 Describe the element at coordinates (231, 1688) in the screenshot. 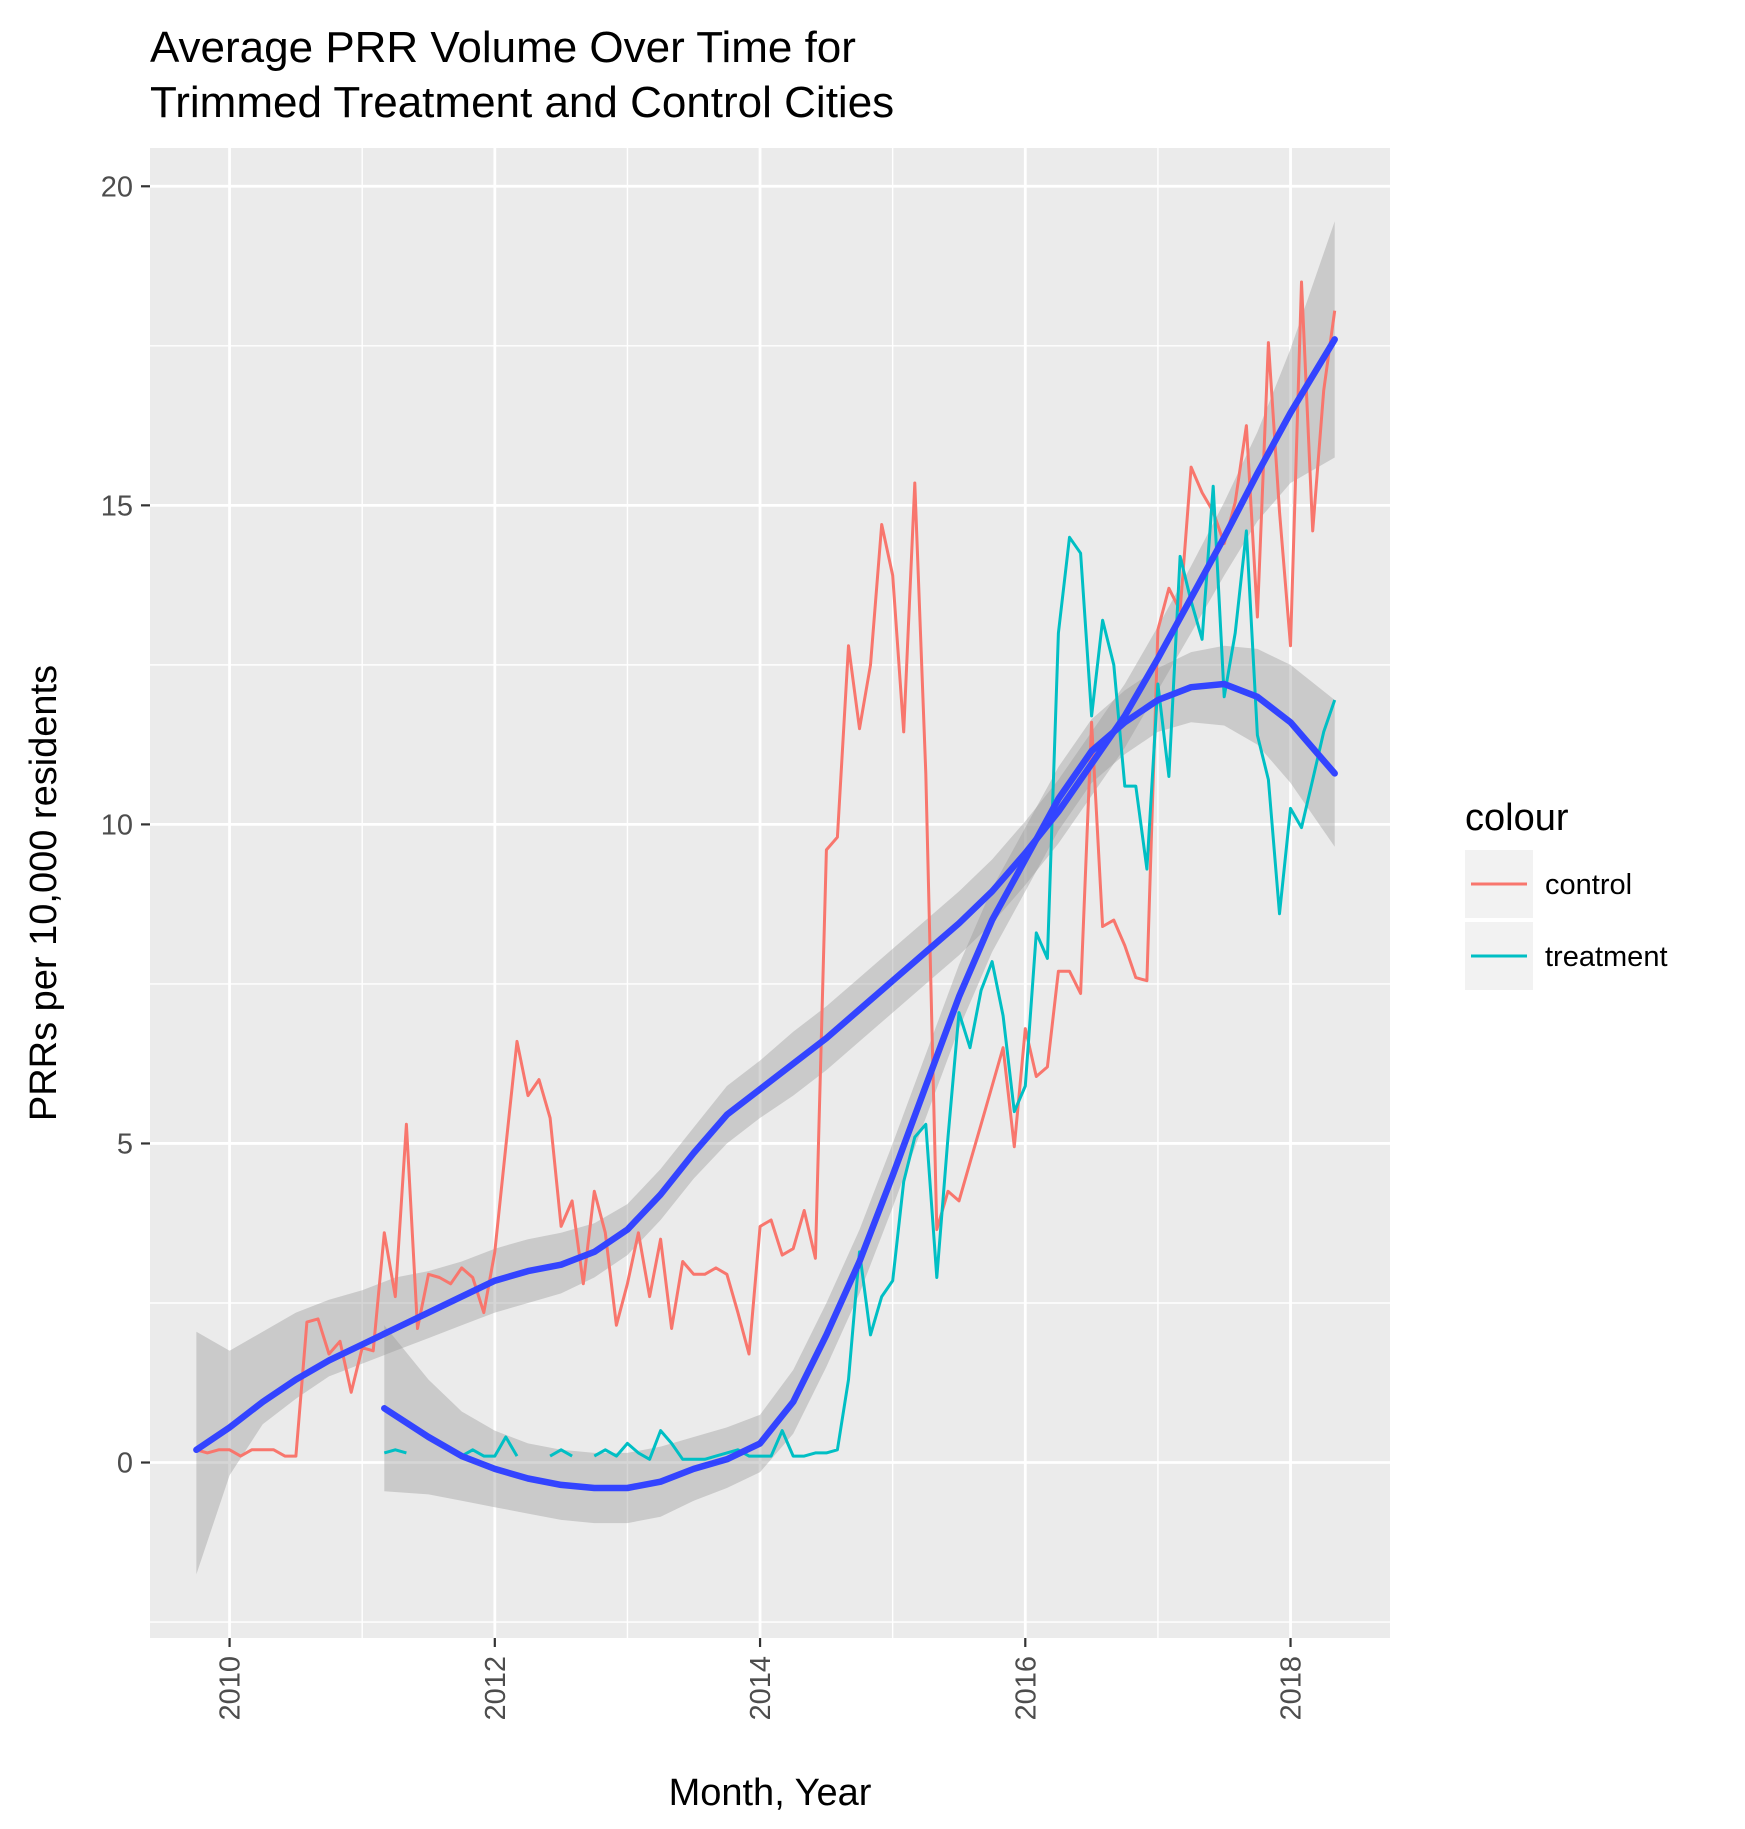

I see `x-tick-label: 2010` at that location.